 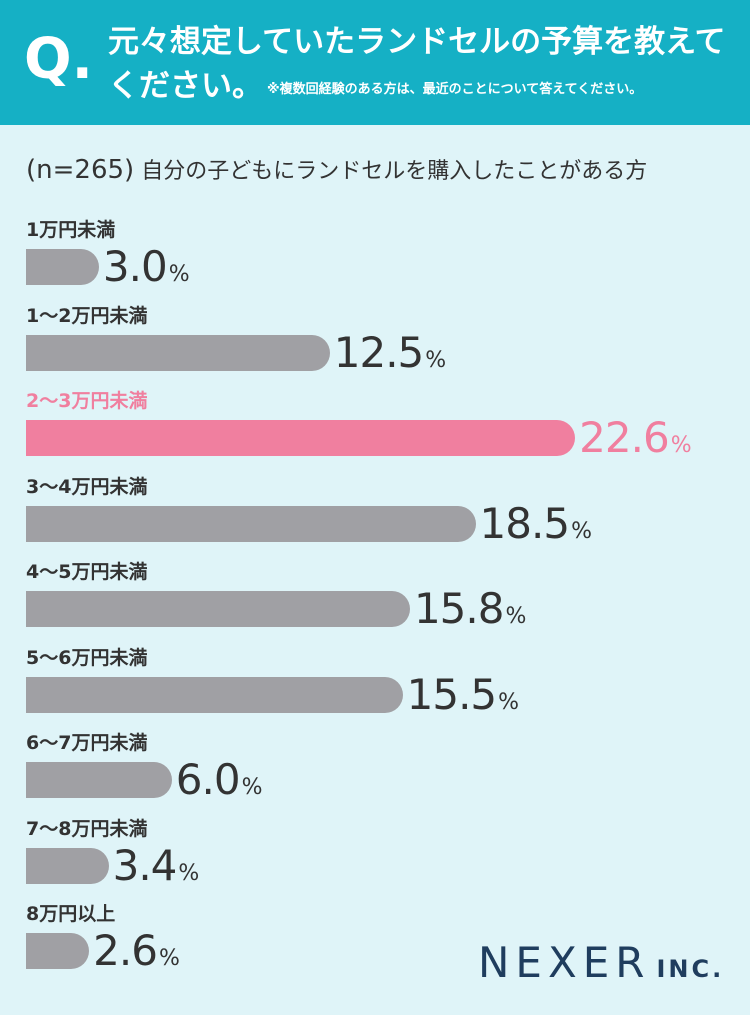 I want to click on category-label: 8万円以上, so click(x=71, y=914).